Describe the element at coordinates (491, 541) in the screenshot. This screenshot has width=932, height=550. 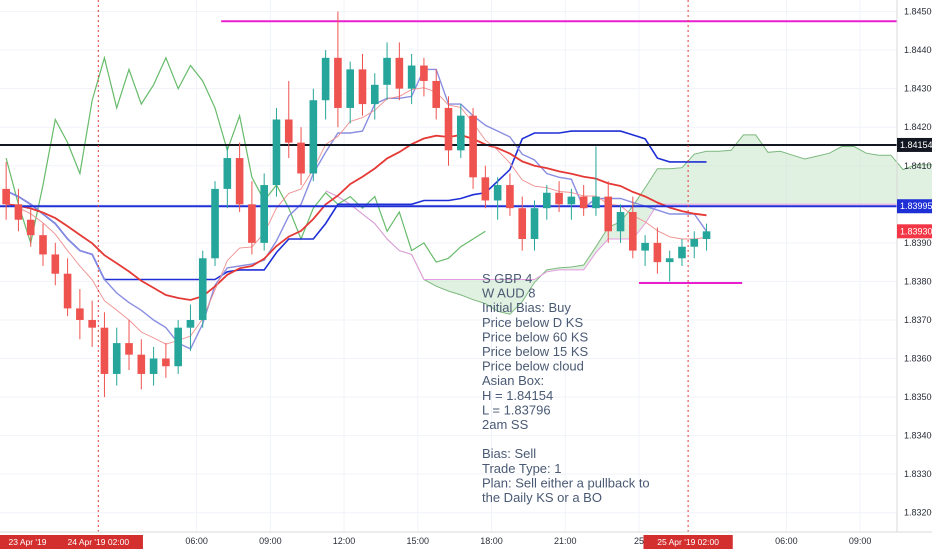
I see `x-tick-label: 18:00` at that location.